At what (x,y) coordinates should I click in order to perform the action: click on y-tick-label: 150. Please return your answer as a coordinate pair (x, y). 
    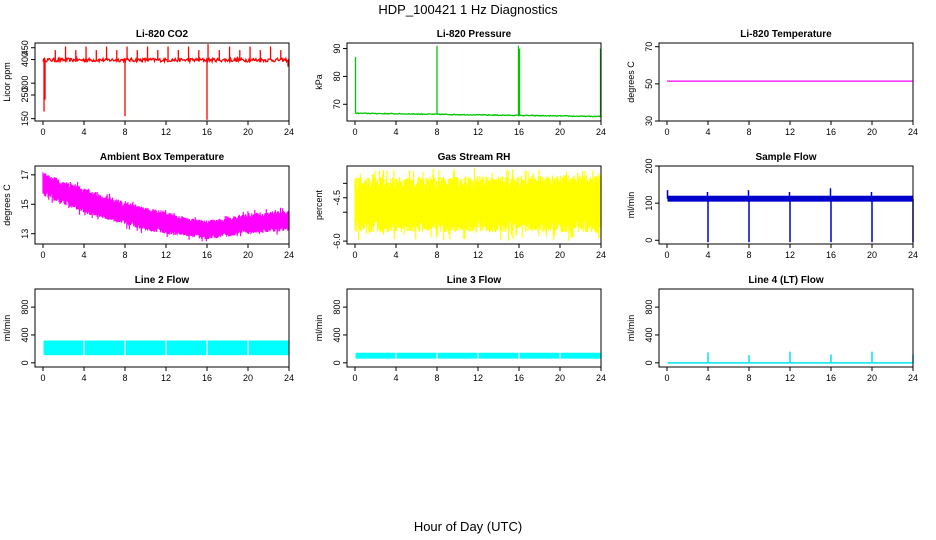
    Looking at the image, I should click on (25, 118).